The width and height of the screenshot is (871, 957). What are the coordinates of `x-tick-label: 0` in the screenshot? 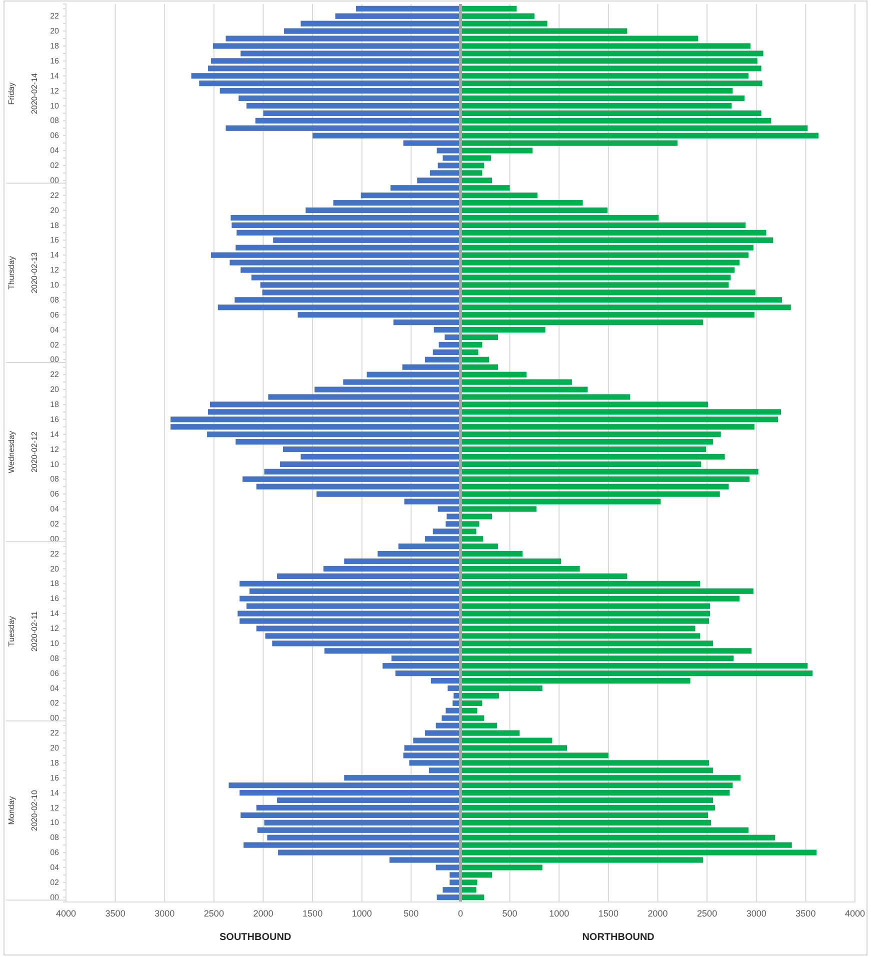 It's located at (461, 913).